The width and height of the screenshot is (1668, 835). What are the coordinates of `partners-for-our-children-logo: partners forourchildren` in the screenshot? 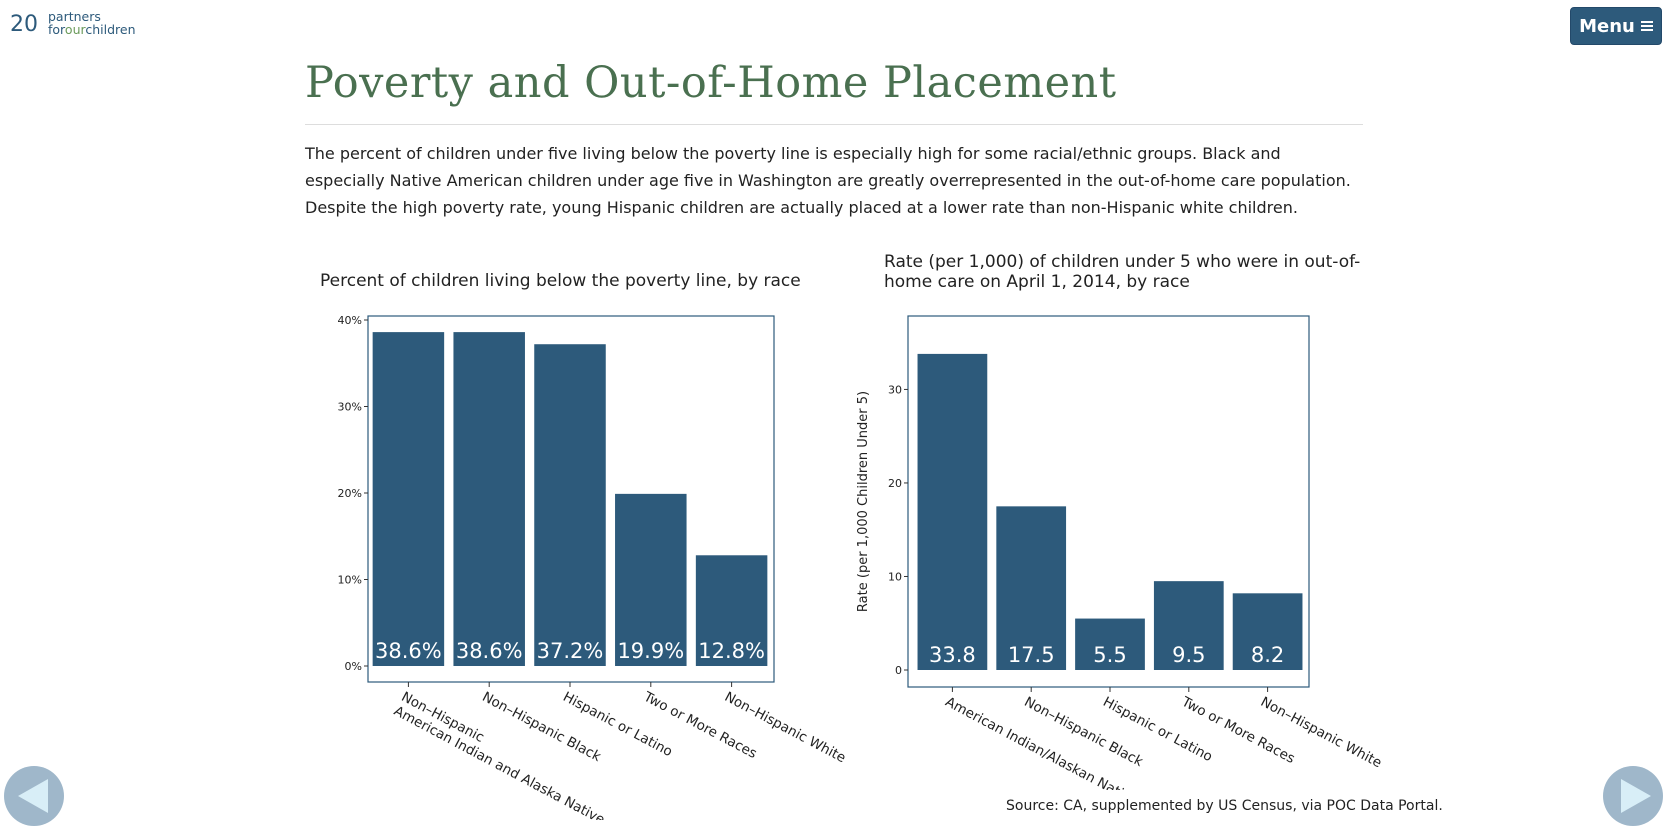 It's located at (92, 23).